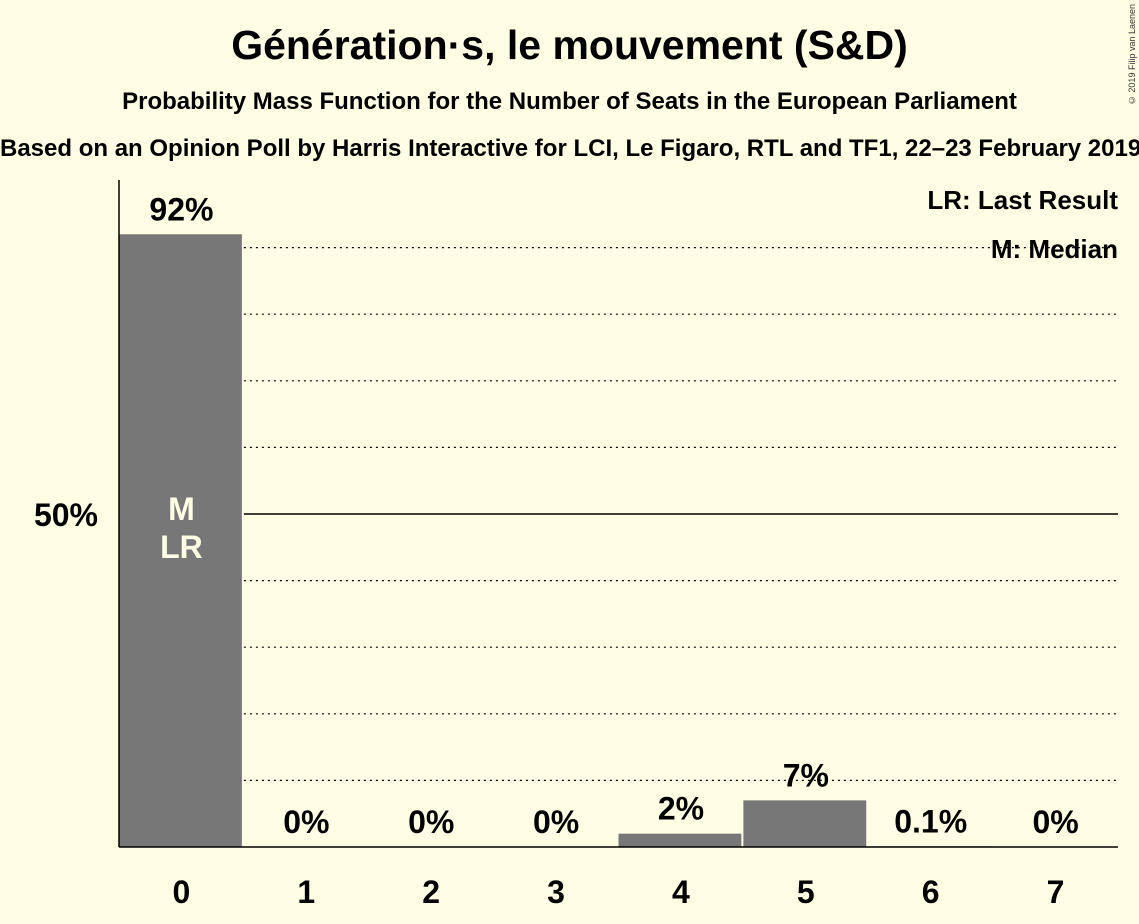 The height and width of the screenshot is (924, 1139). I want to click on x-tick-label-0: 0, so click(182, 892).